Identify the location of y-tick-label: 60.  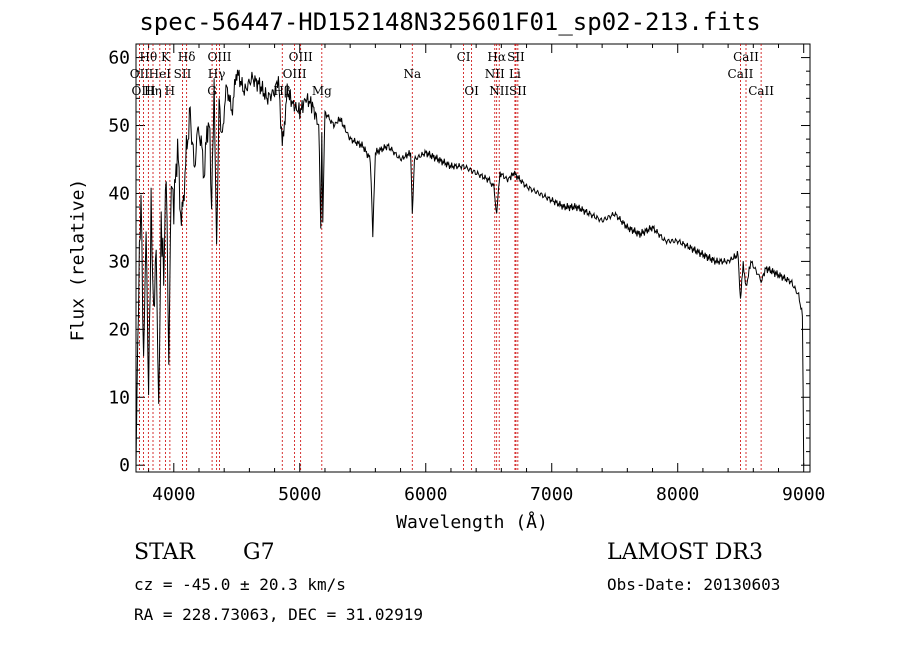
(119, 58).